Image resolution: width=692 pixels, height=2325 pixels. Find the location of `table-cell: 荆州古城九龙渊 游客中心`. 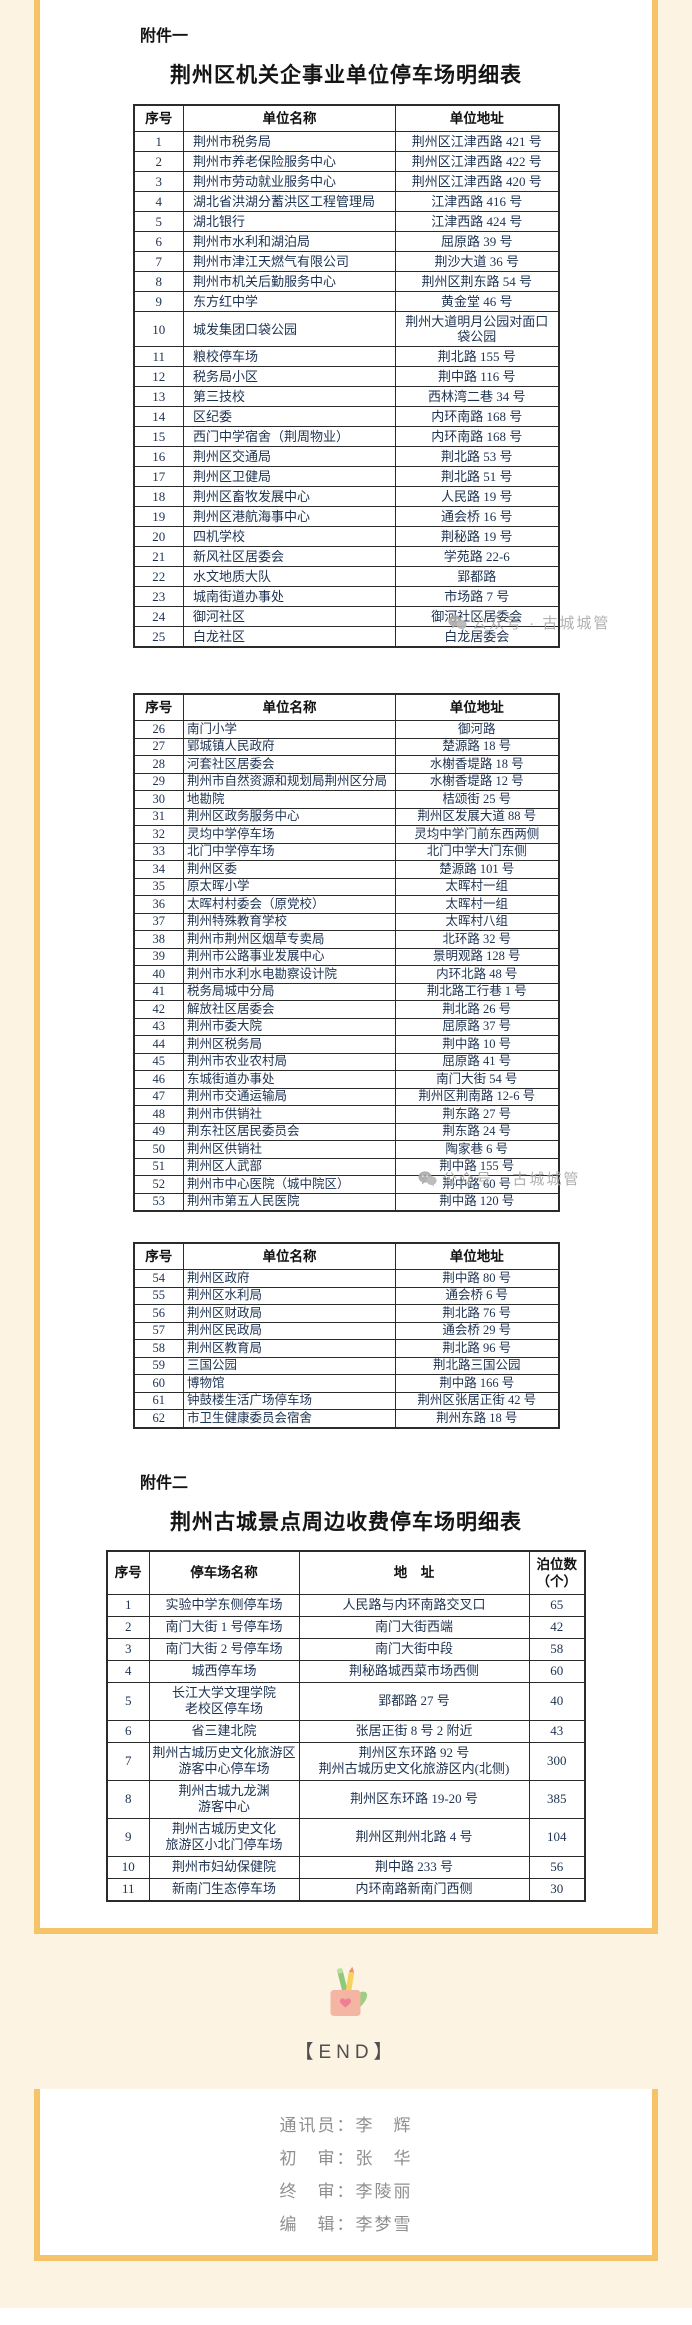

table-cell: 荆州古城九龙渊 游客中心 is located at coordinates (224, 1799).